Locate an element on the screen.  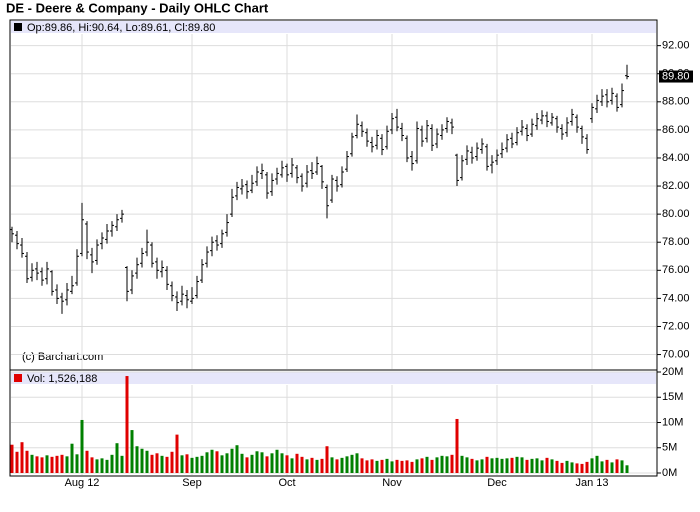
volume-header is located at coordinates (333, 378).